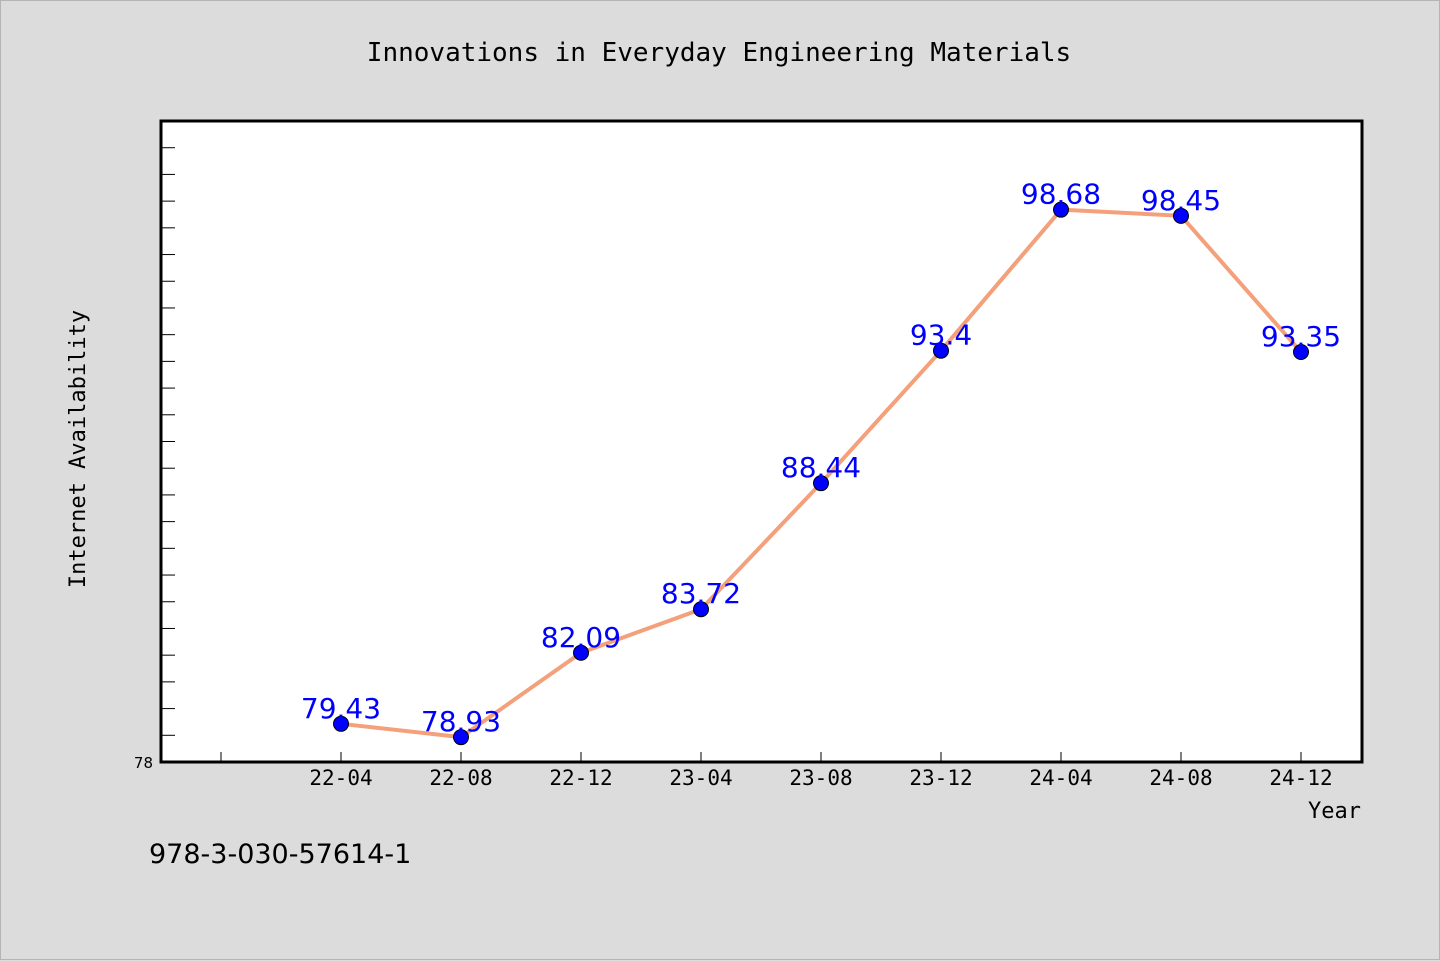 This screenshot has width=1440, height=961. I want to click on y-tick-label: 78, so click(143, 763).